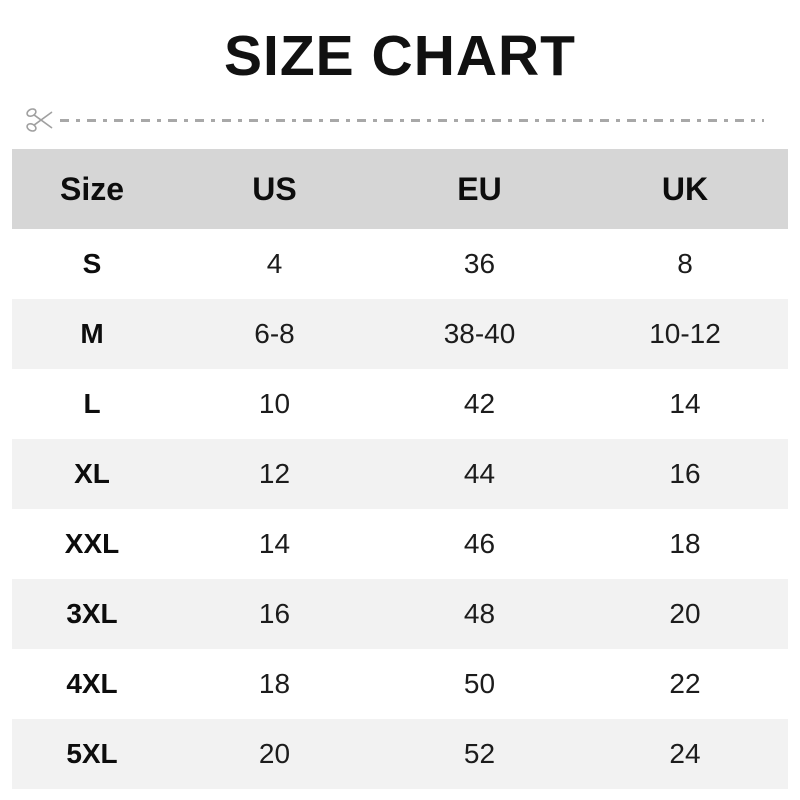  Describe the element at coordinates (274, 614) in the screenshot. I see `cell-us: 16` at that location.